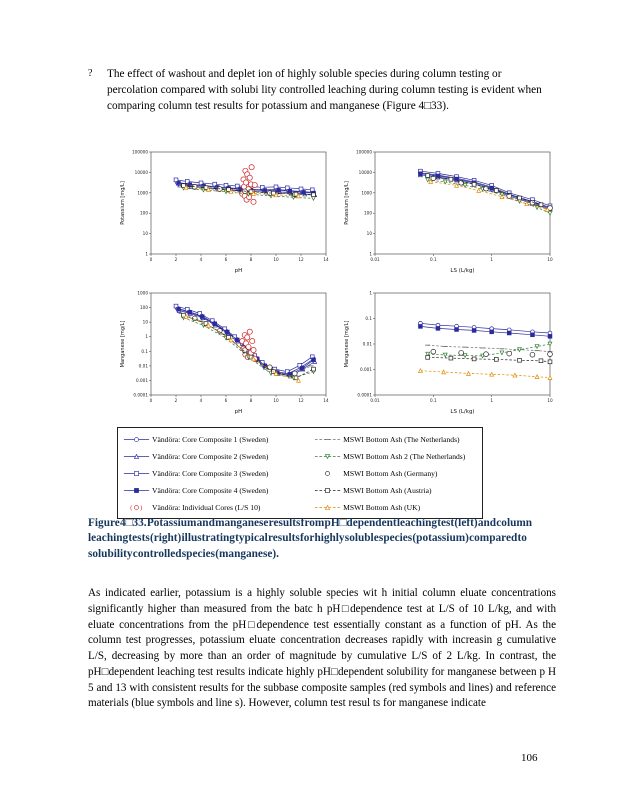 This screenshot has height=800, width=618. I want to click on legend-item: MSWI Bottom Ash (UK), so click(395, 507).